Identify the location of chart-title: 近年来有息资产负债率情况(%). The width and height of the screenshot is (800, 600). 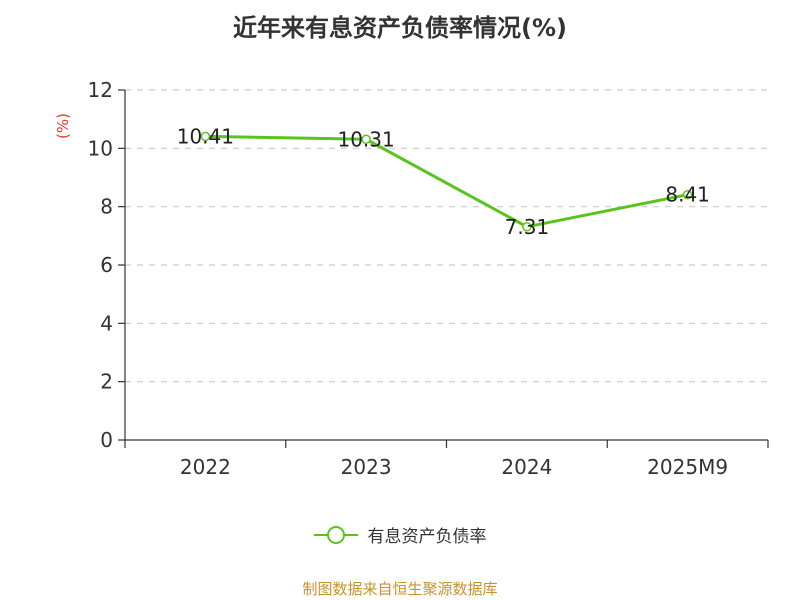
(400, 28).